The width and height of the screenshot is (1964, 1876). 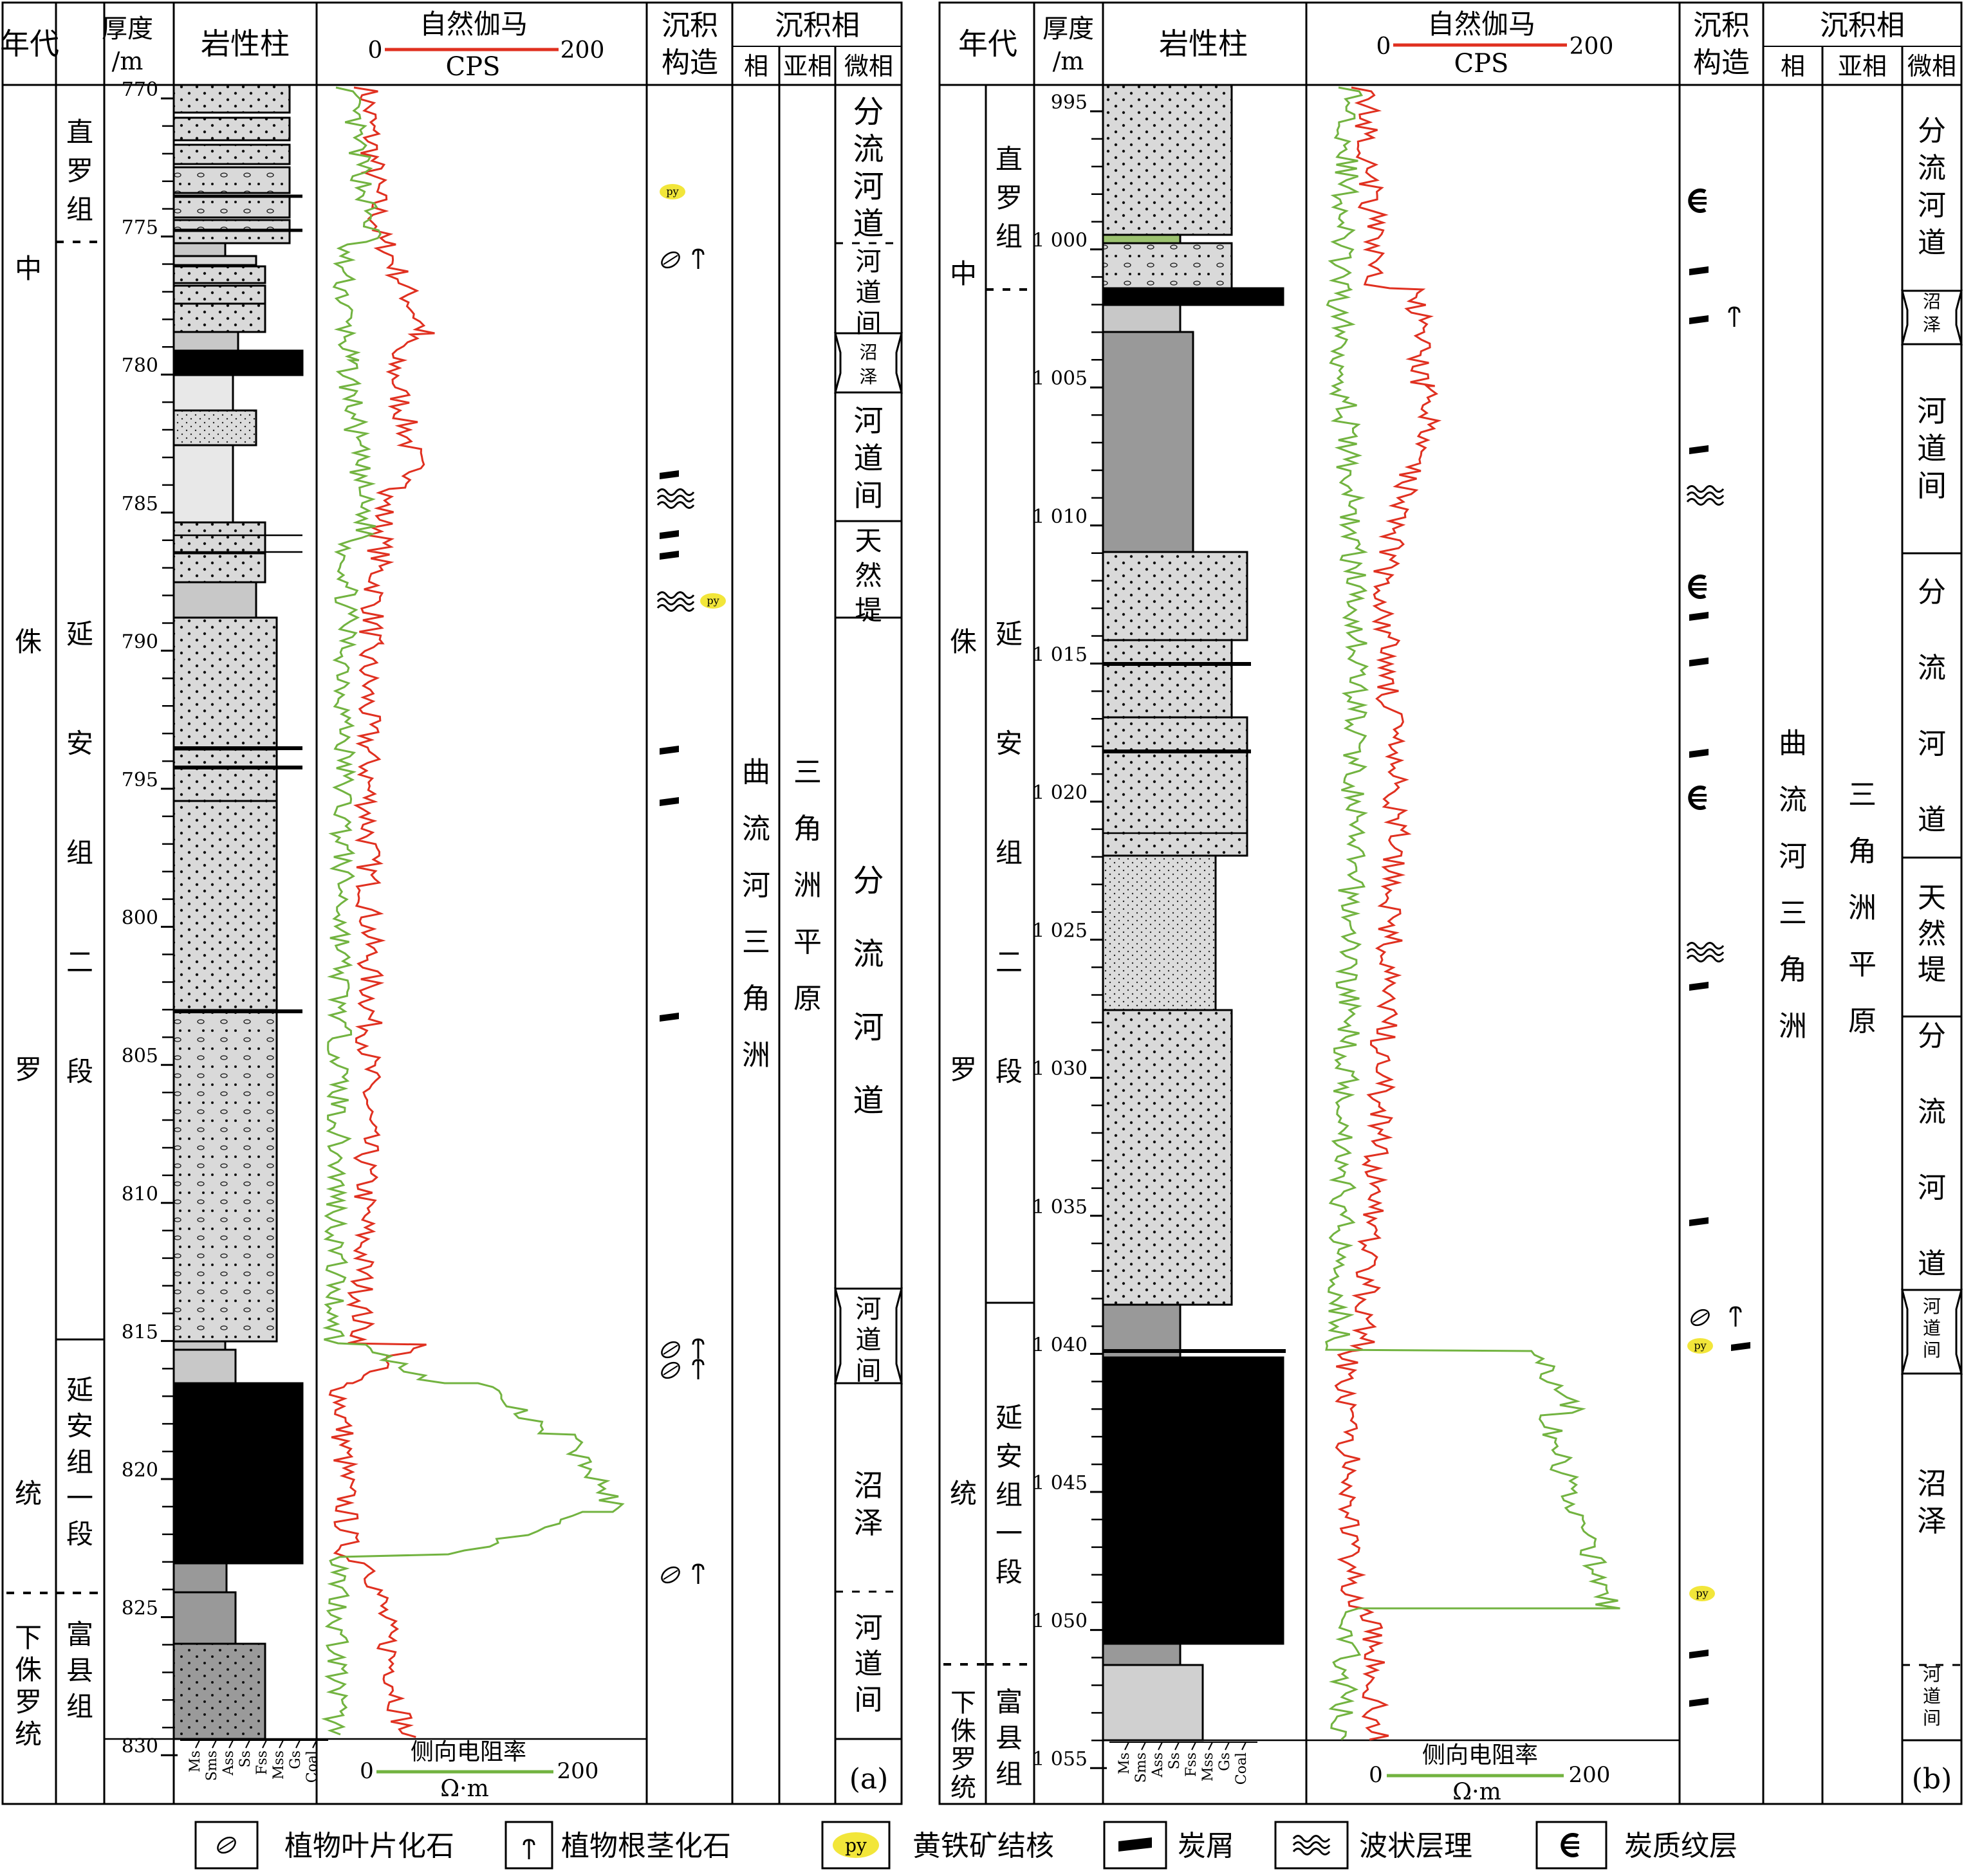 I want to click on depth-tick-label: 805, so click(x=140, y=1056).